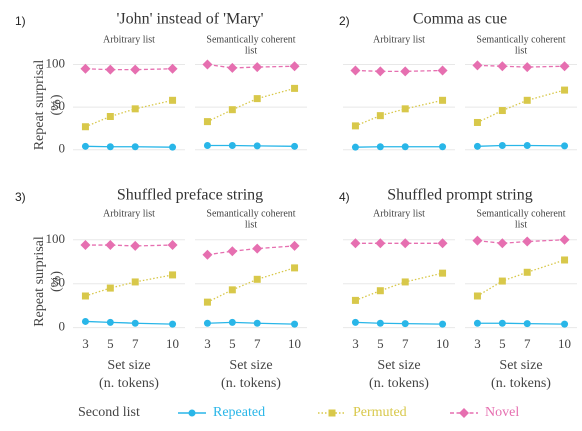  I want to click on facet-subtitle: Semantically coherent, so click(520, 213).